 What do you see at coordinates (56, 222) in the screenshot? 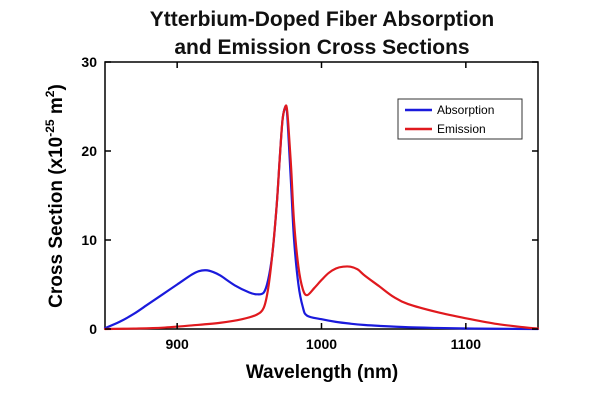
I see `y-axis-label-main: Cross Section (x10` at bounding box center [56, 222].